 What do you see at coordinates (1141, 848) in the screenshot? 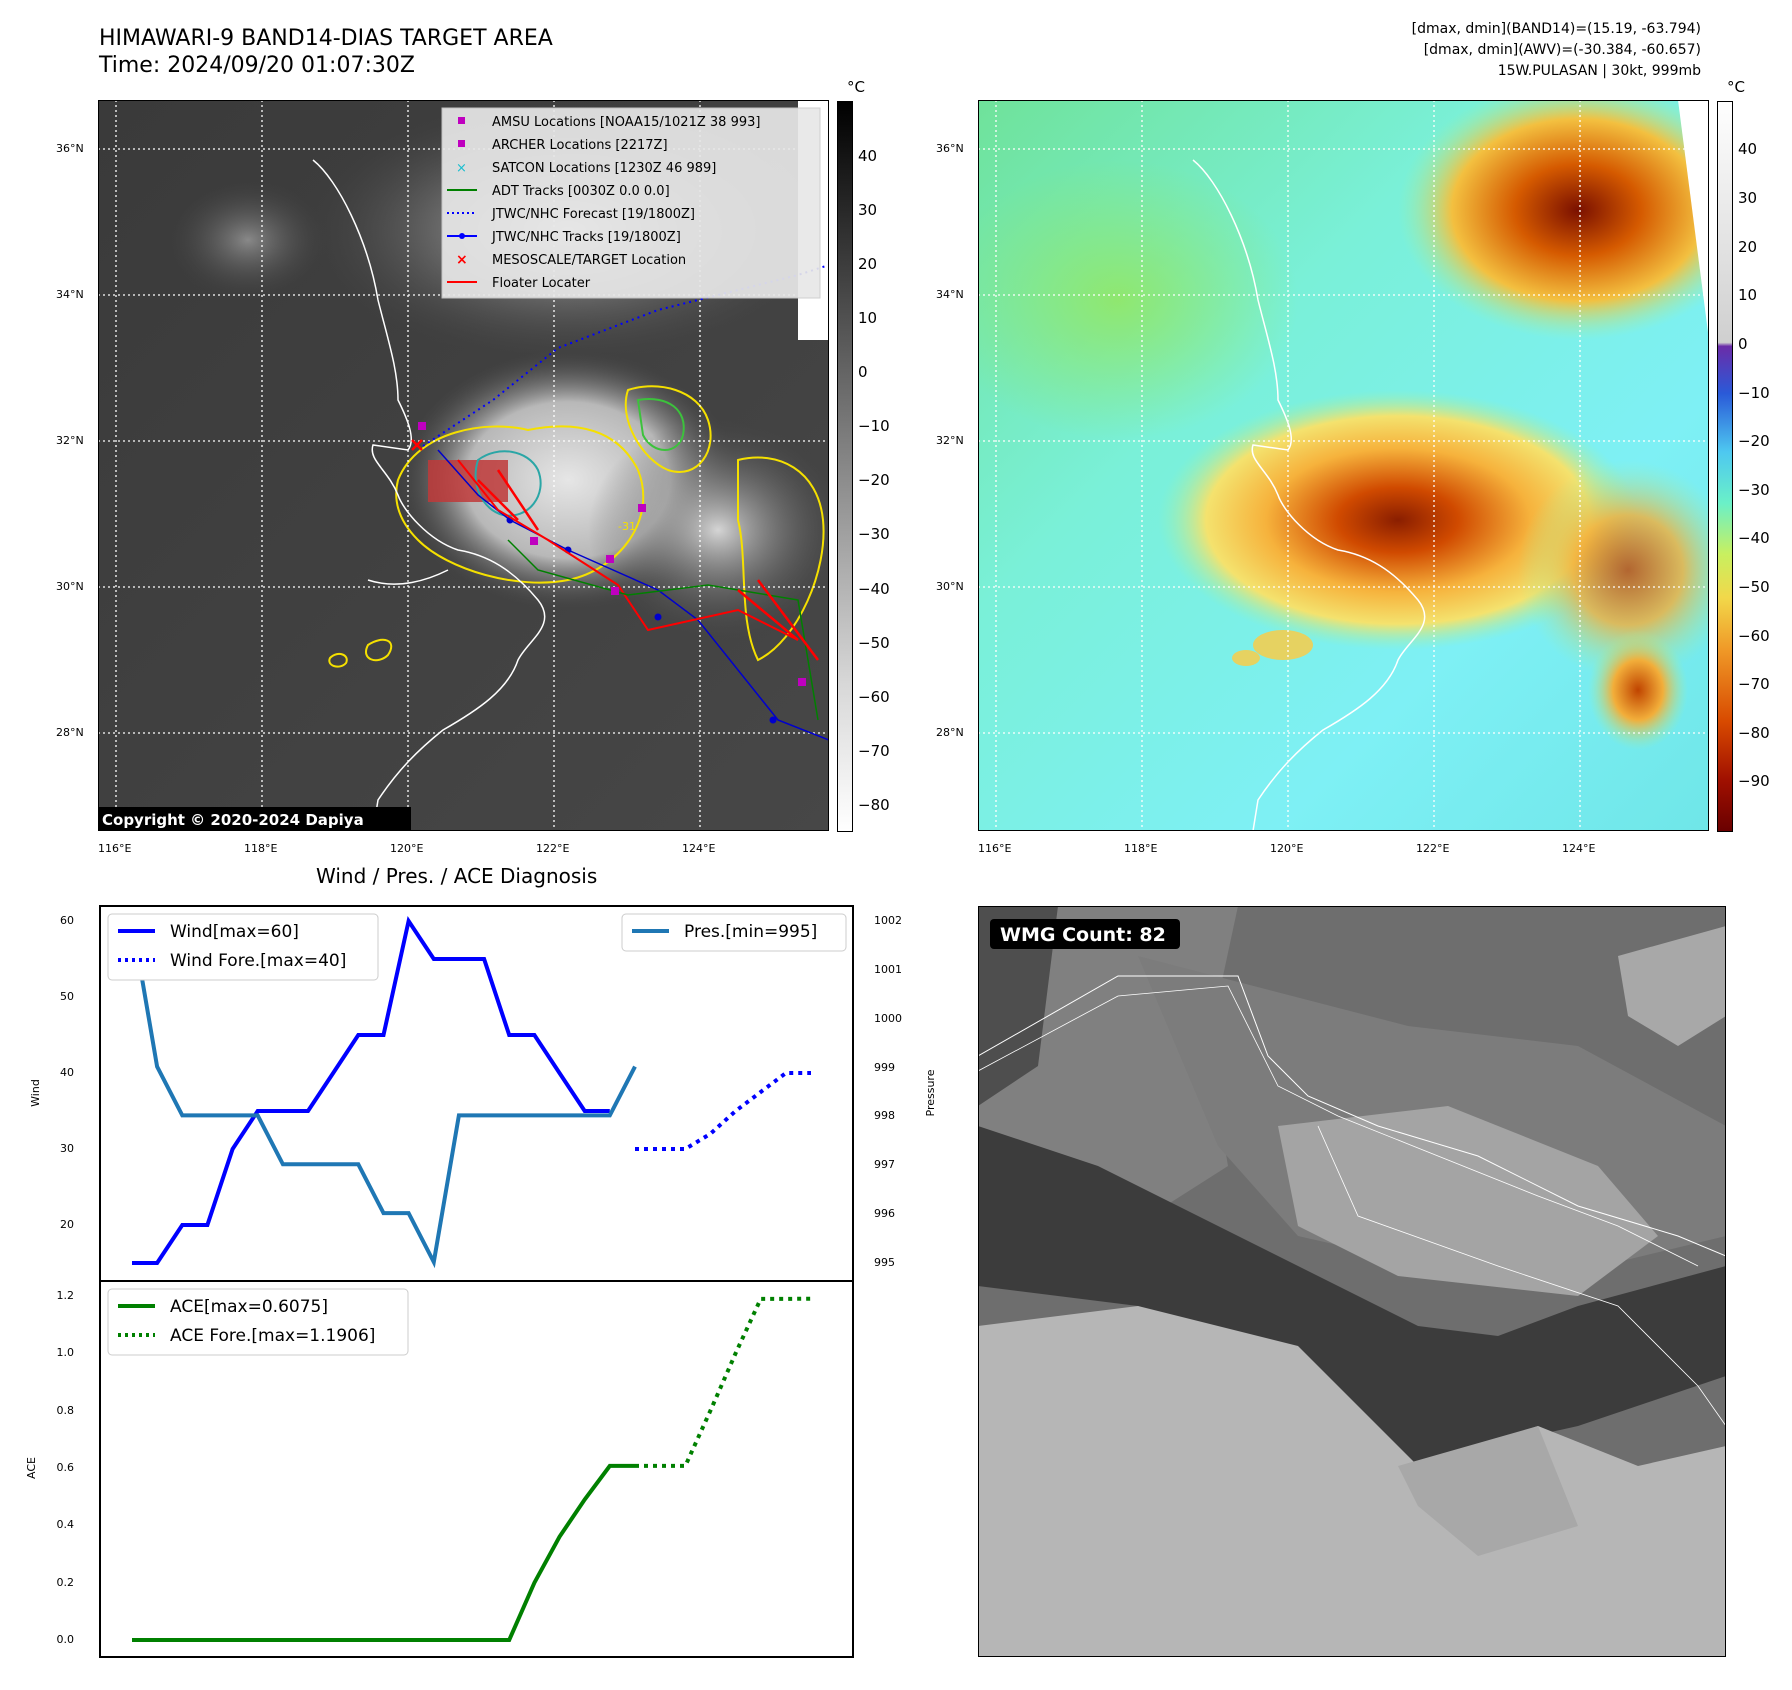
I see `color-lon-118: 118°E` at bounding box center [1141, 848].